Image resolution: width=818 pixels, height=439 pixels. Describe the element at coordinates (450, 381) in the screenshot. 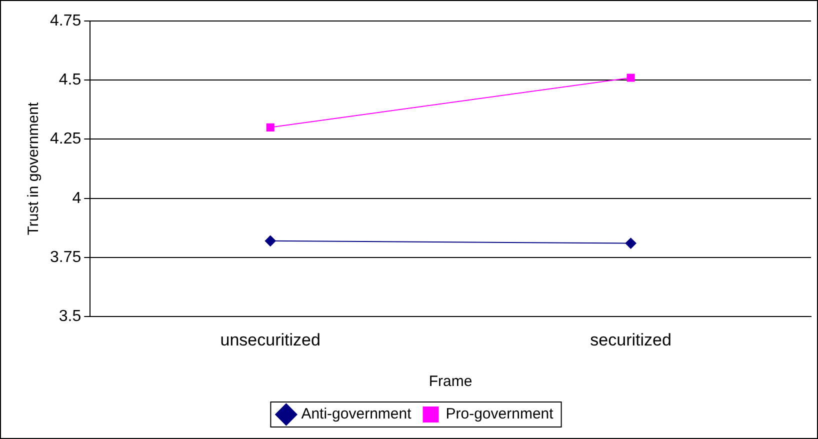

I see `x-axis-title: Frame` at that location.